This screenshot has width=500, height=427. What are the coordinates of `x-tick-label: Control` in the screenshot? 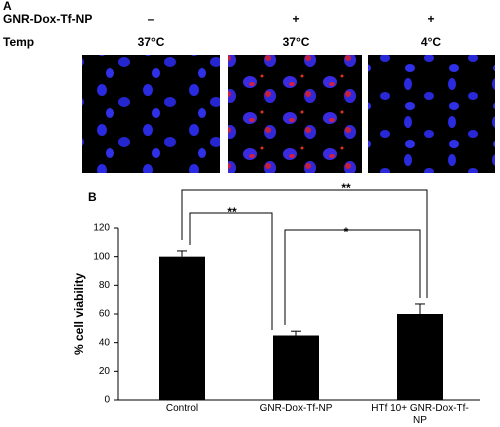 It's located at (182, 408).